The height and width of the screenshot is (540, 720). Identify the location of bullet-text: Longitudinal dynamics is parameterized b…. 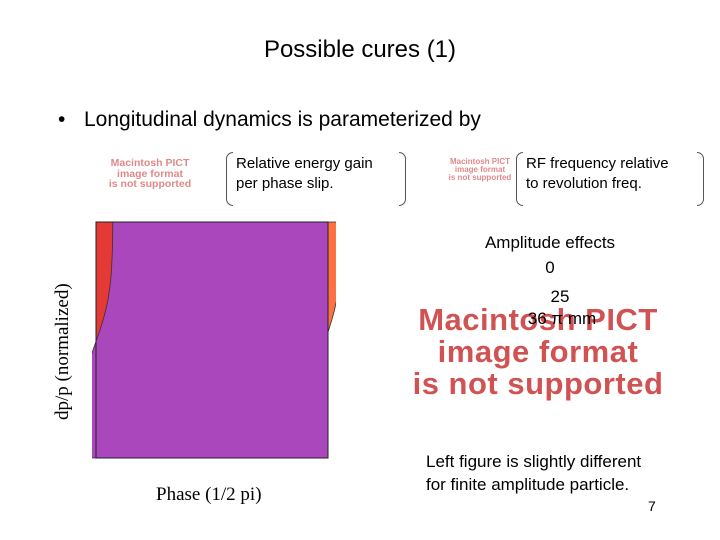
(282, 119).